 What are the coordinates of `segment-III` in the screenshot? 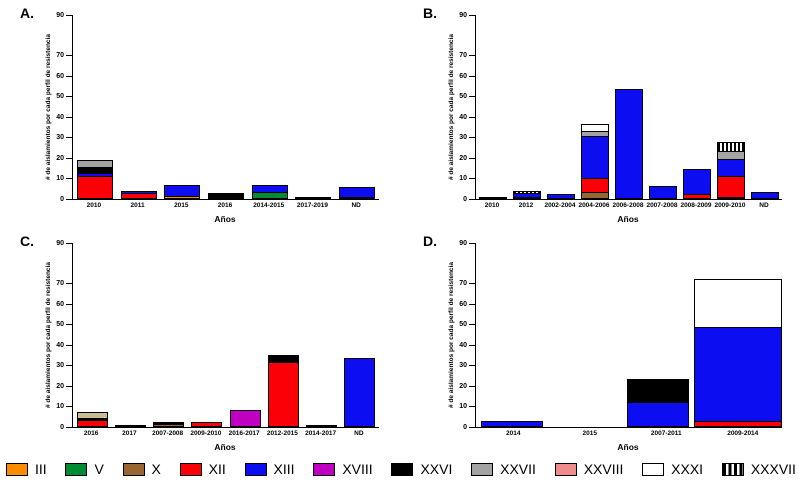 It's located at (182, 197).